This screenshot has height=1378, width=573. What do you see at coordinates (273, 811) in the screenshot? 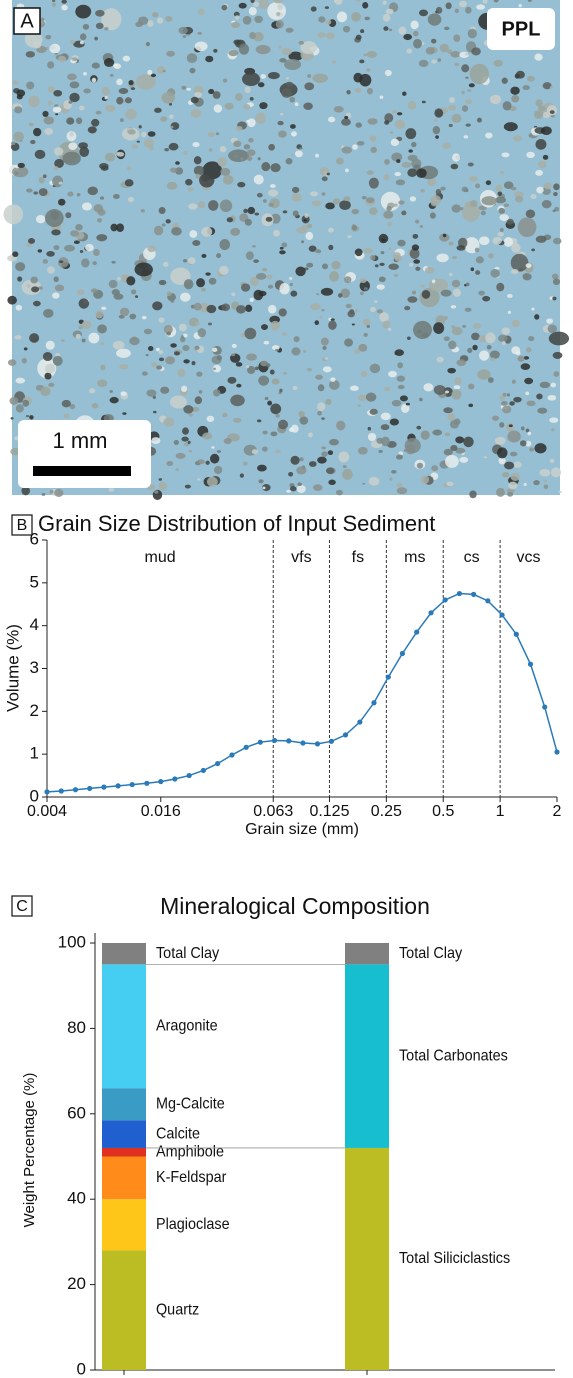
I see `x-tick-label: 0.063` at bounding box center [273, 811].